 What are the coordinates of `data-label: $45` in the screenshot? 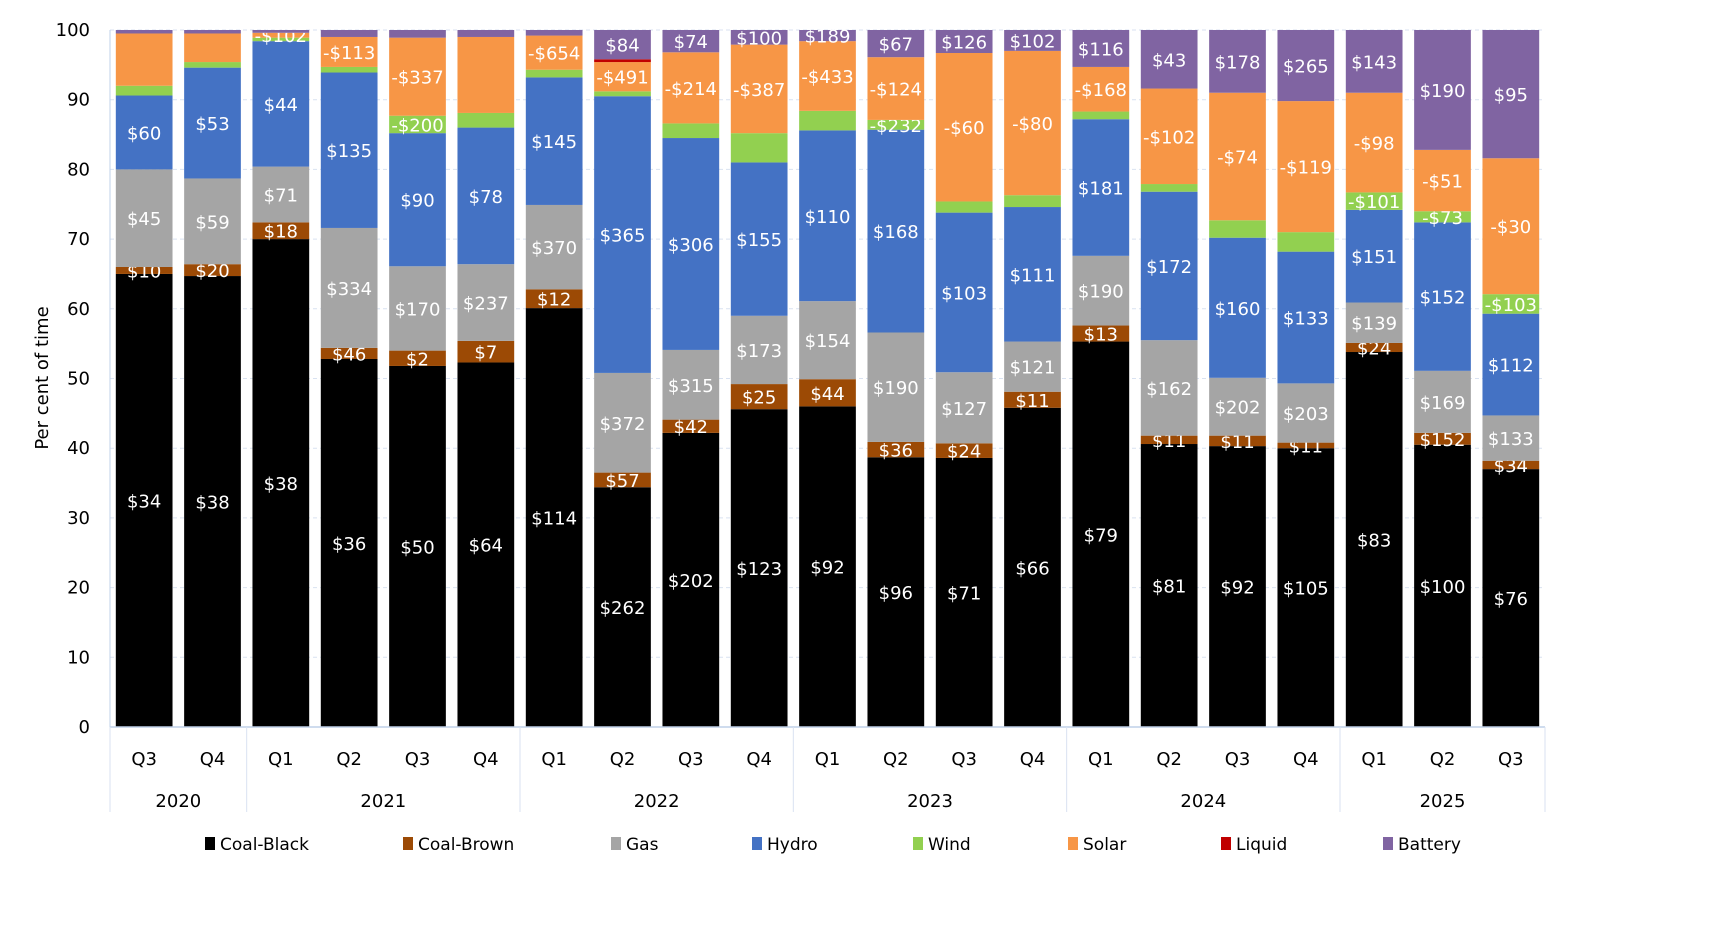 It's located at (144, 219).